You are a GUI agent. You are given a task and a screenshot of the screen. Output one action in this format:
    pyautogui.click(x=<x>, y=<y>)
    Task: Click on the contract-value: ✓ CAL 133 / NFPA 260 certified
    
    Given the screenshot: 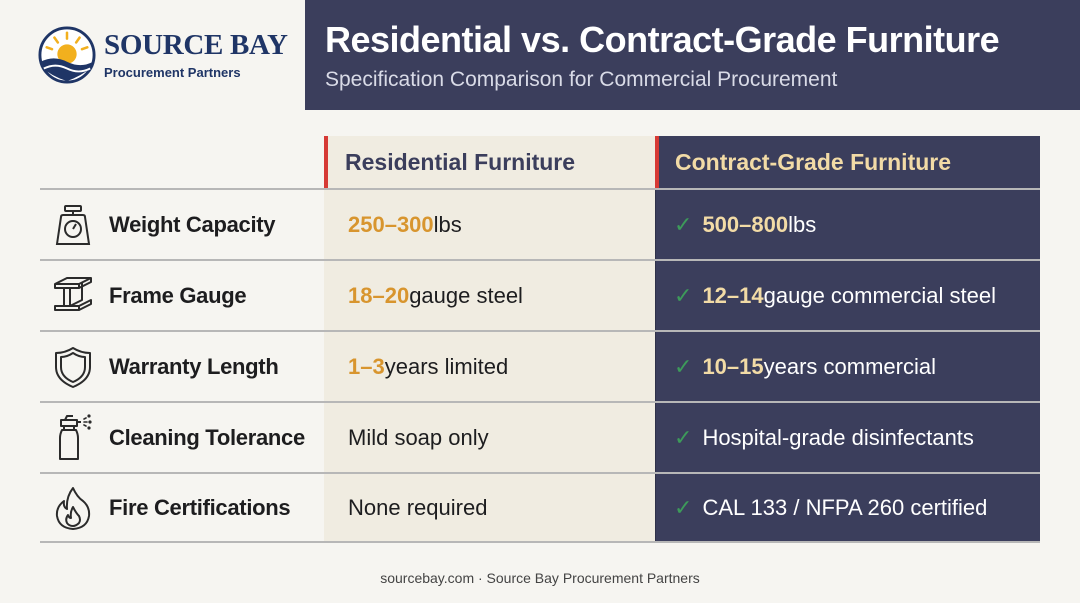 What is the action you would take?
    pyautogui.click(x=847, y=507)
    